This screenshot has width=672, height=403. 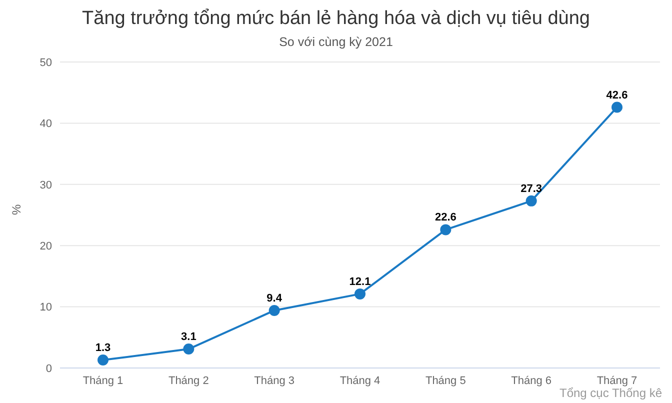 I want to click on y-axis-title: %, so click(x=16, y=209).